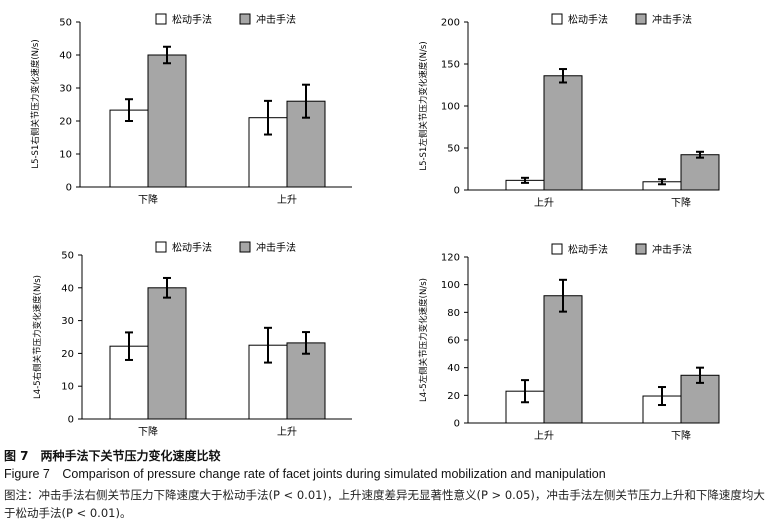  What do you see at coordinates (450, 23) in the screenshot?
I see `y-tick-label-4: 200` at bounding box center [450, 23].